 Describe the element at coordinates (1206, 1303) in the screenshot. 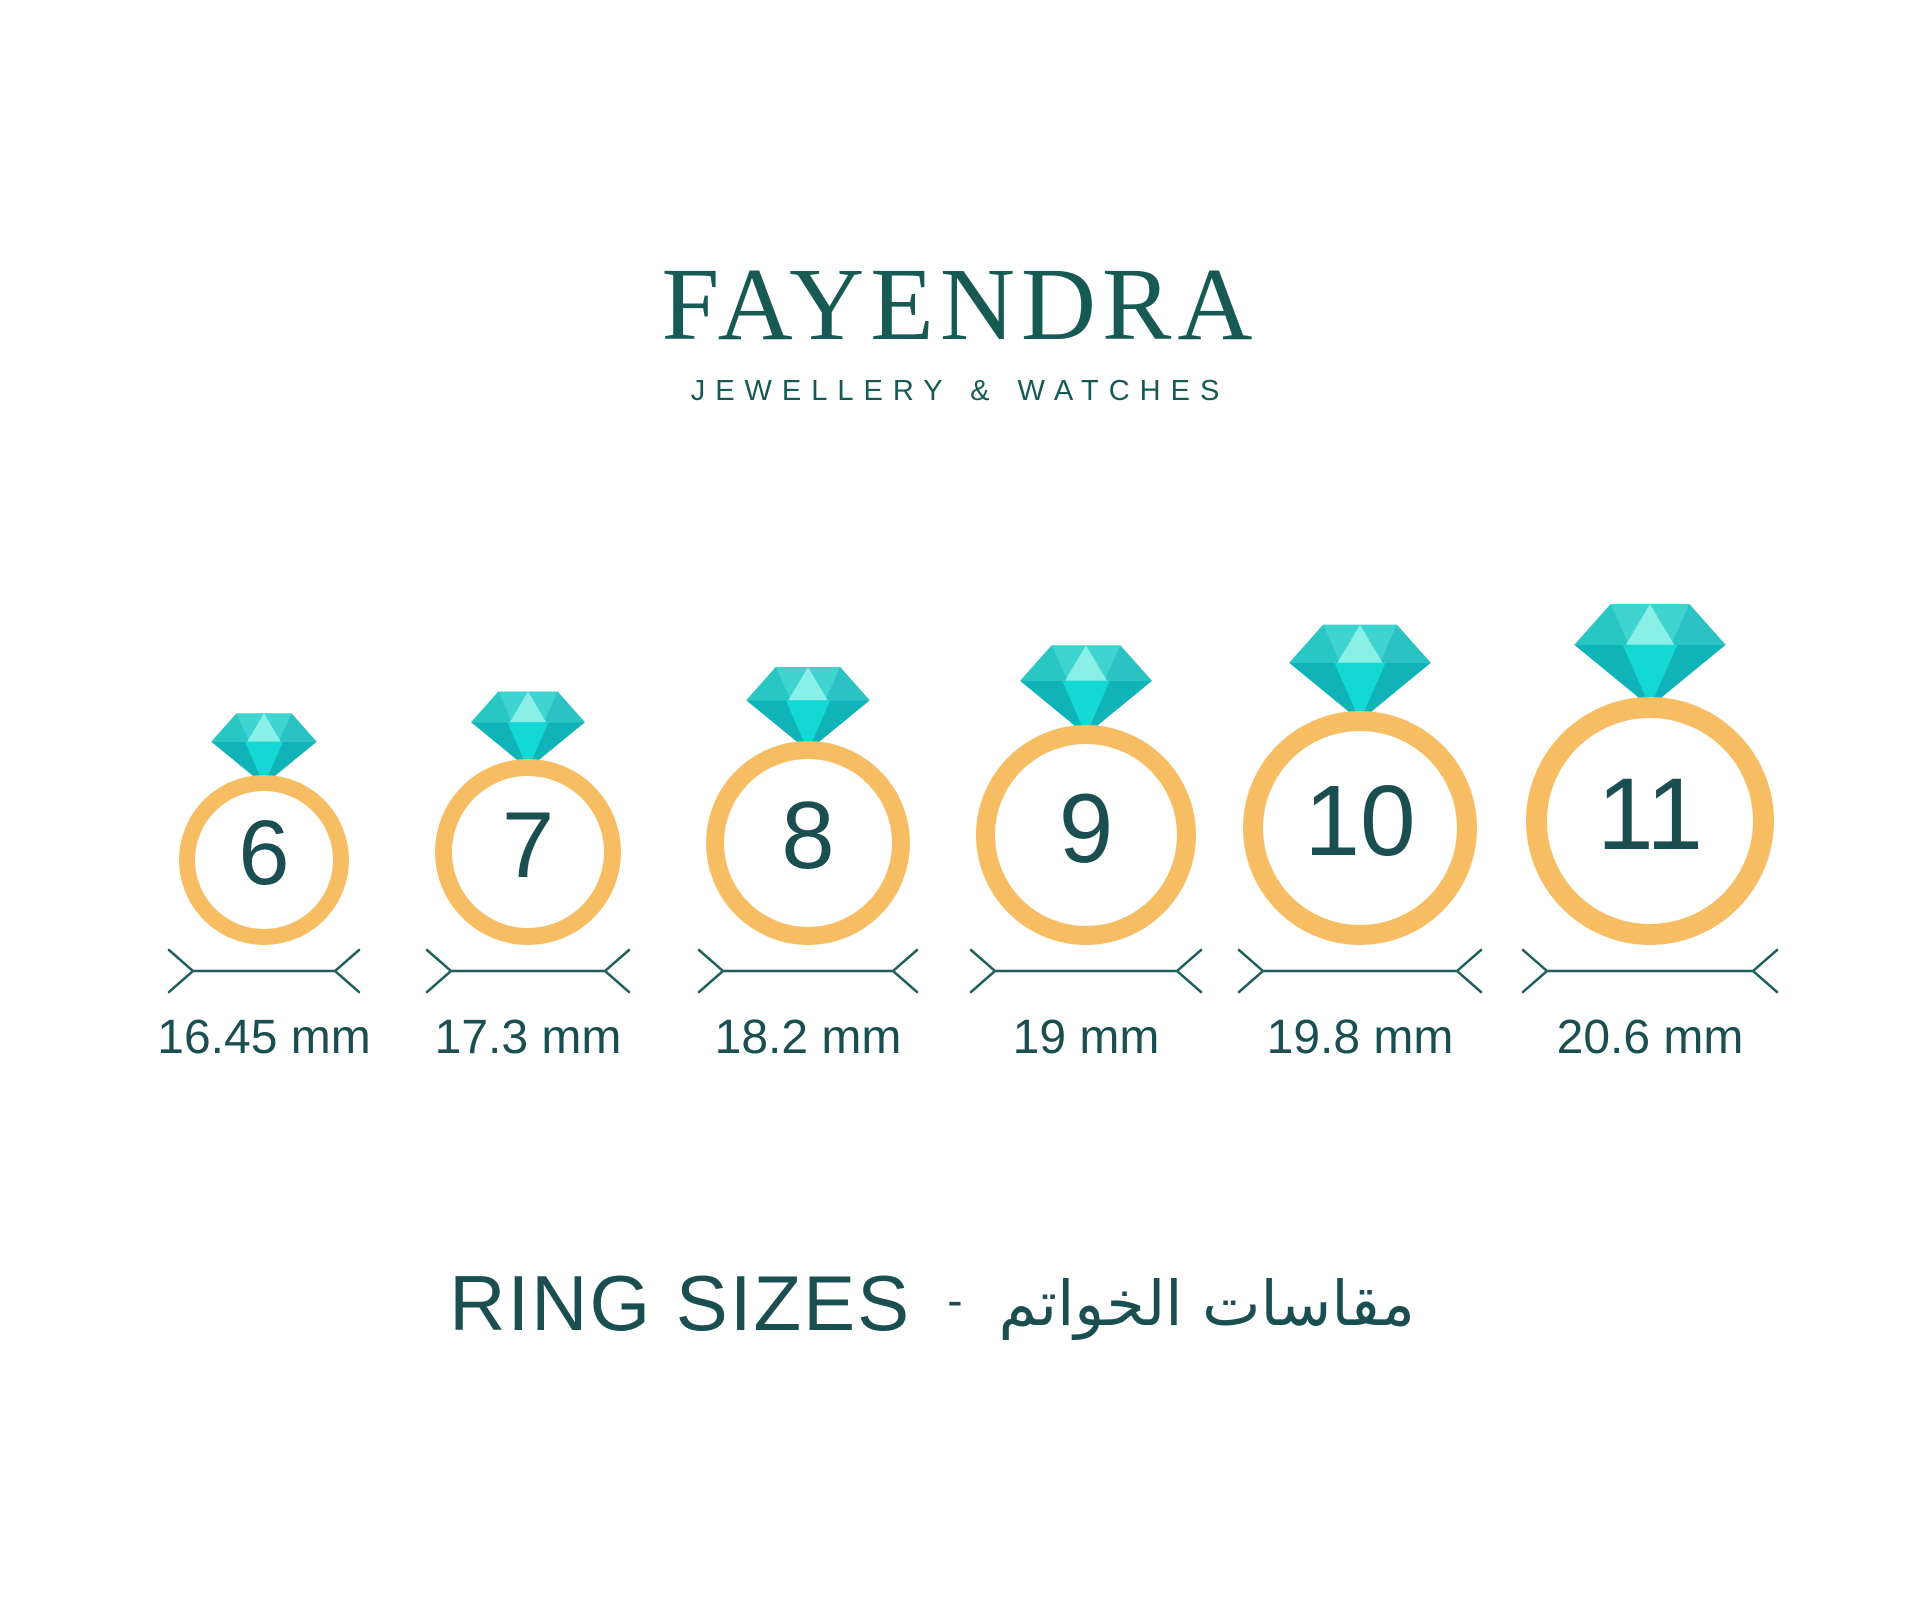

I see `title-arabic: مقاسات الخواتم` at that location.